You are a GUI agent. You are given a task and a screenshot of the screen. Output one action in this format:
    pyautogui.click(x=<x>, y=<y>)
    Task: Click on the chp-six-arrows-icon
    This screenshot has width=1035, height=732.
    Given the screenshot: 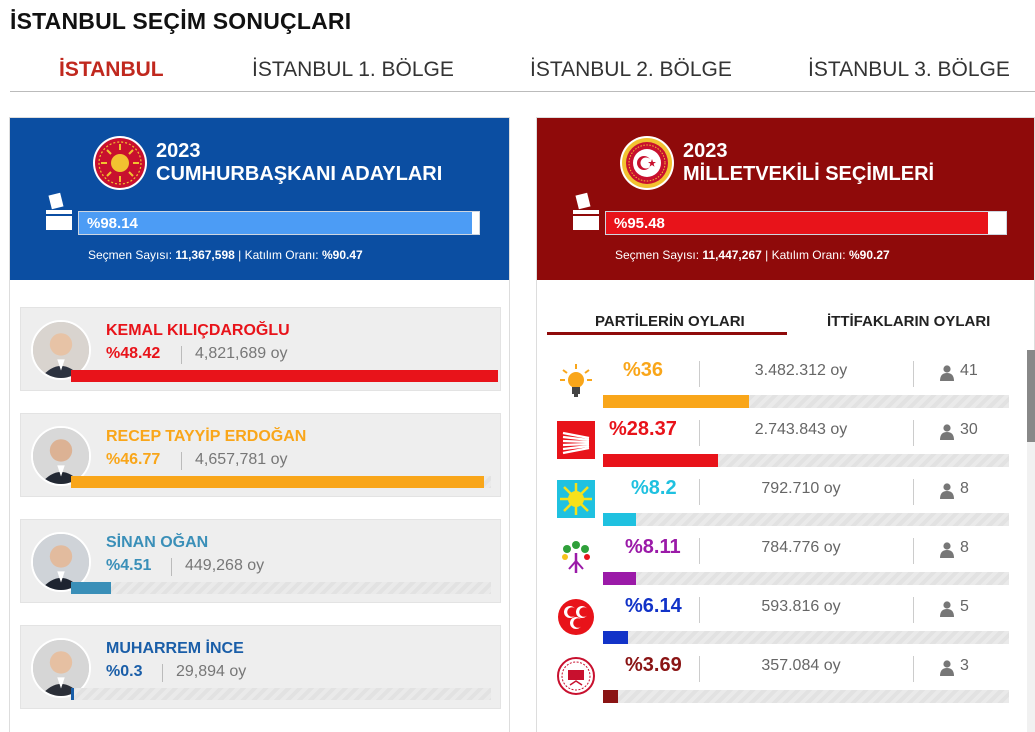 What is the action you would take?
    pyautogui.click(x=576, y=440)
    